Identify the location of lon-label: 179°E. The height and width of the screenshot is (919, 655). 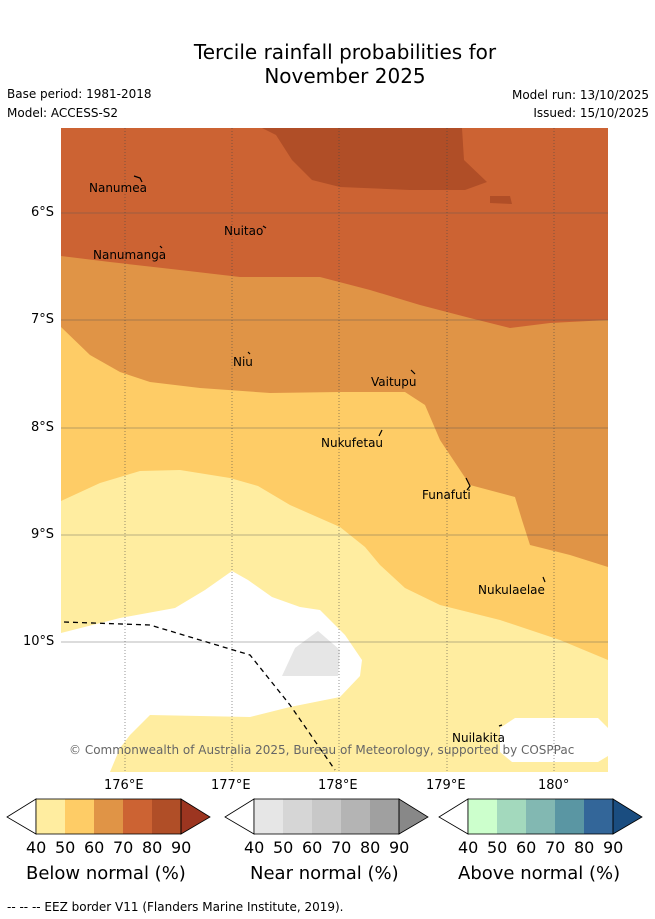
(446, 785).